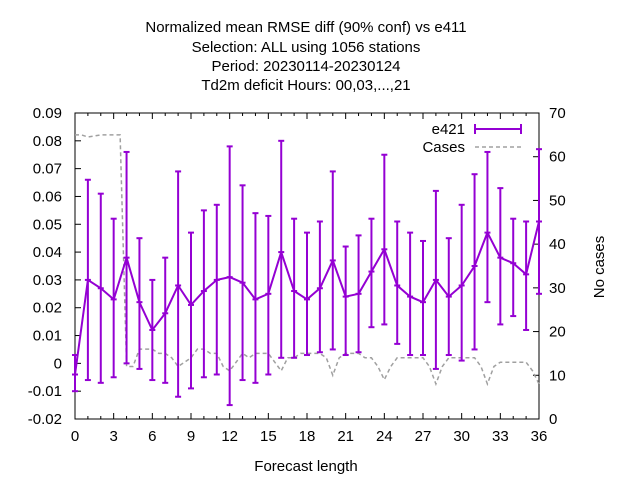 This screenshot has height=480, width=640. What do you see at coordinates (557, 288) in the screenshot?
I see `y2-tick-label: 30` at bounding box center [557, 288].